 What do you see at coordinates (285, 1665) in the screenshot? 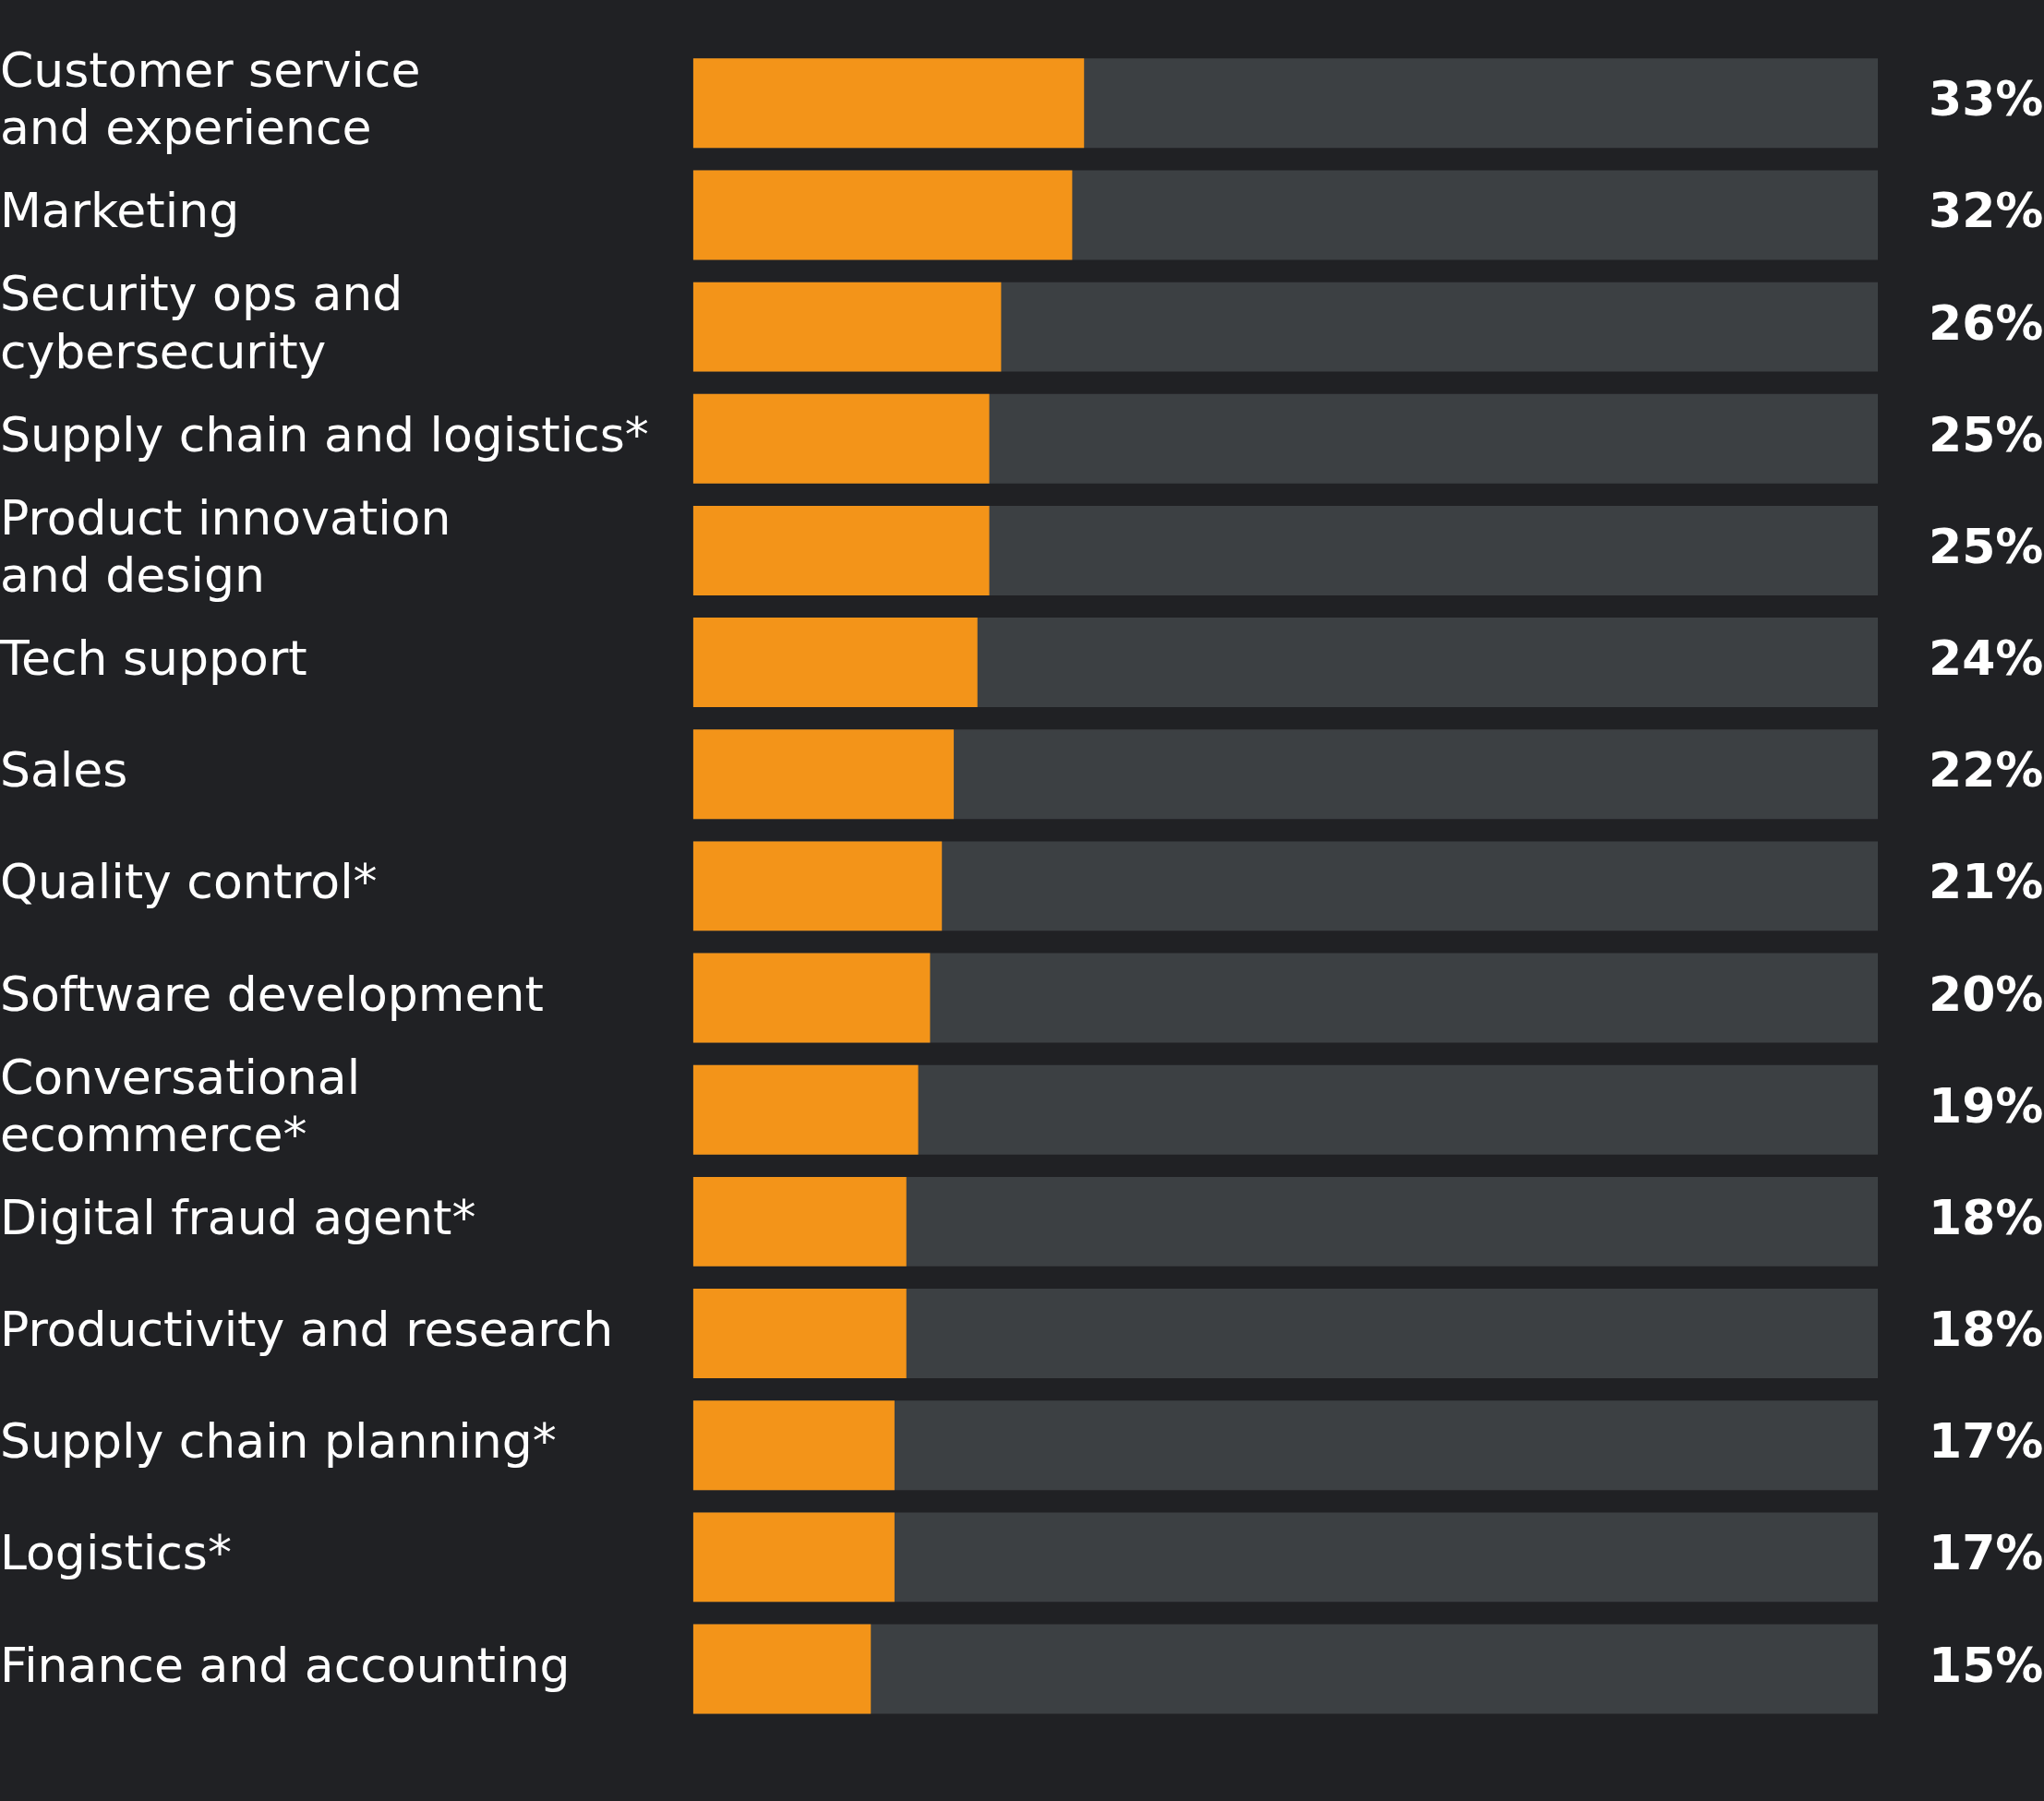
I see `y-tick-label: Finance and accounting` at bounding box center [285, 1665].